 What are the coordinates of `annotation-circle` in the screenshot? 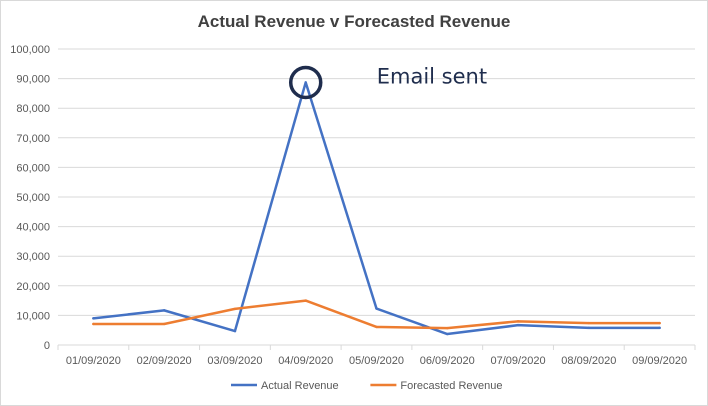 It's located at (305, 82).